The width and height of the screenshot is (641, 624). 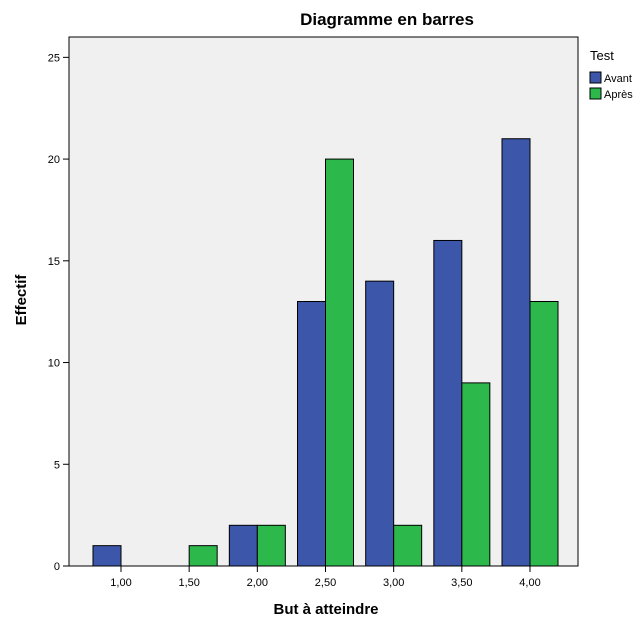 What do you see at coordinates (325, 609) in the screenshot?
I see `x-axis-label: But à atteindre` at bounding box center [325, 609].